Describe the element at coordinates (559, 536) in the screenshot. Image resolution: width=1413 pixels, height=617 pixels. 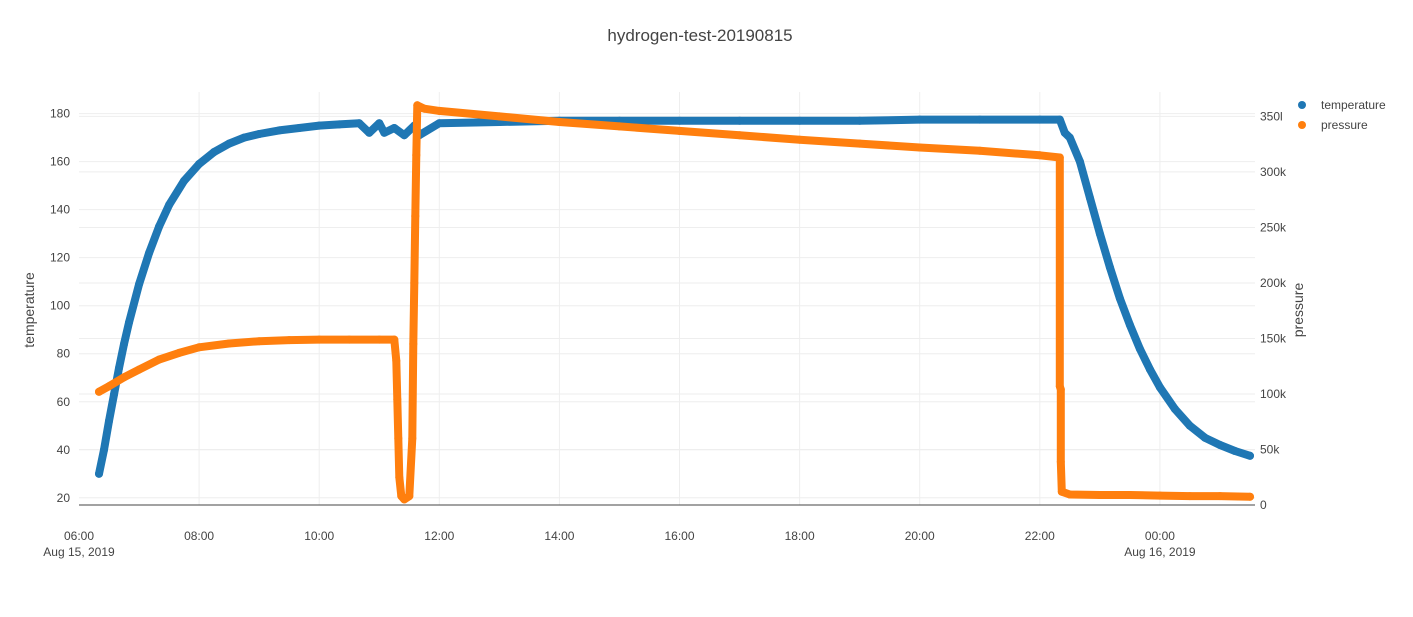
I see `x-tick-label: 14:00` at that location.